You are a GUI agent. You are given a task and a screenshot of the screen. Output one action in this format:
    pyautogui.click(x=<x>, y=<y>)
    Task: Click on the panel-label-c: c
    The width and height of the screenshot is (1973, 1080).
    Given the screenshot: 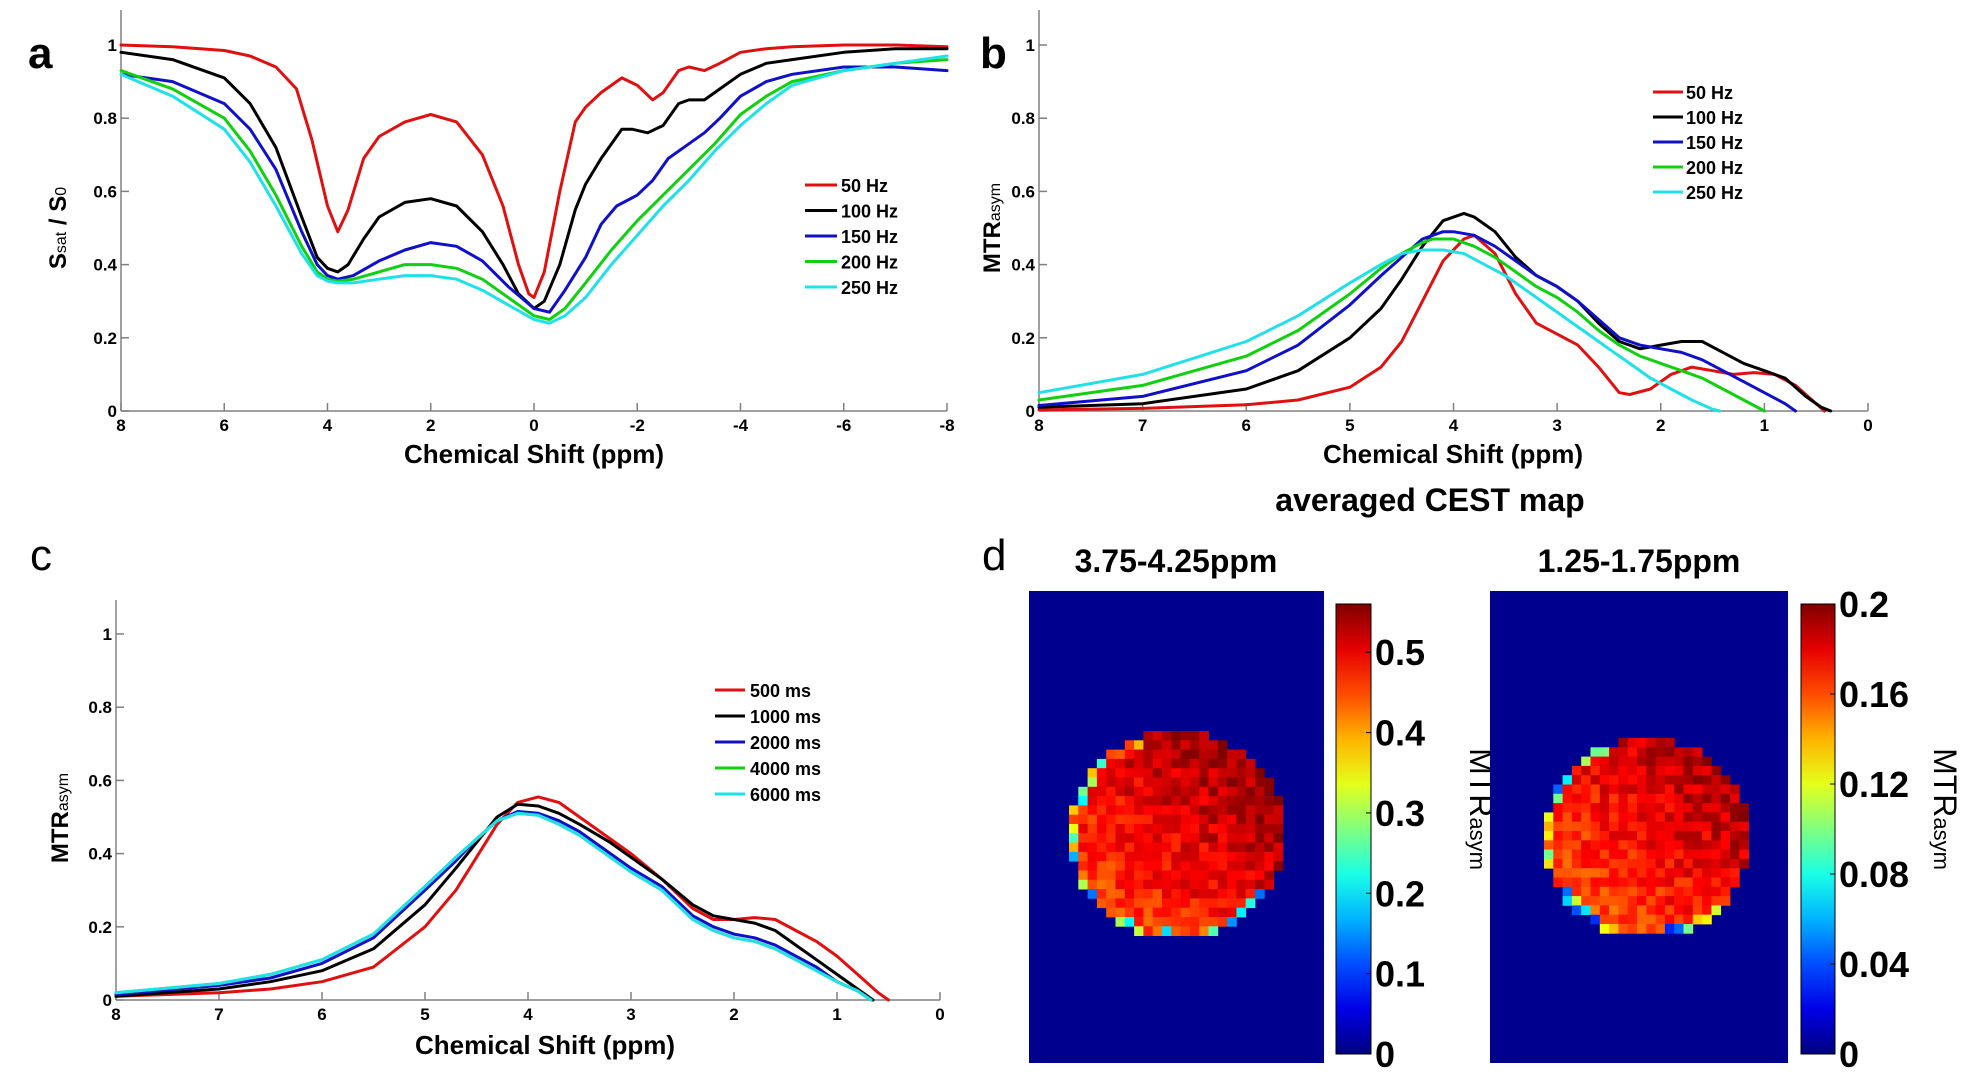 What is the action you would take?
    pyautogui.click(x=41, y=555)
    